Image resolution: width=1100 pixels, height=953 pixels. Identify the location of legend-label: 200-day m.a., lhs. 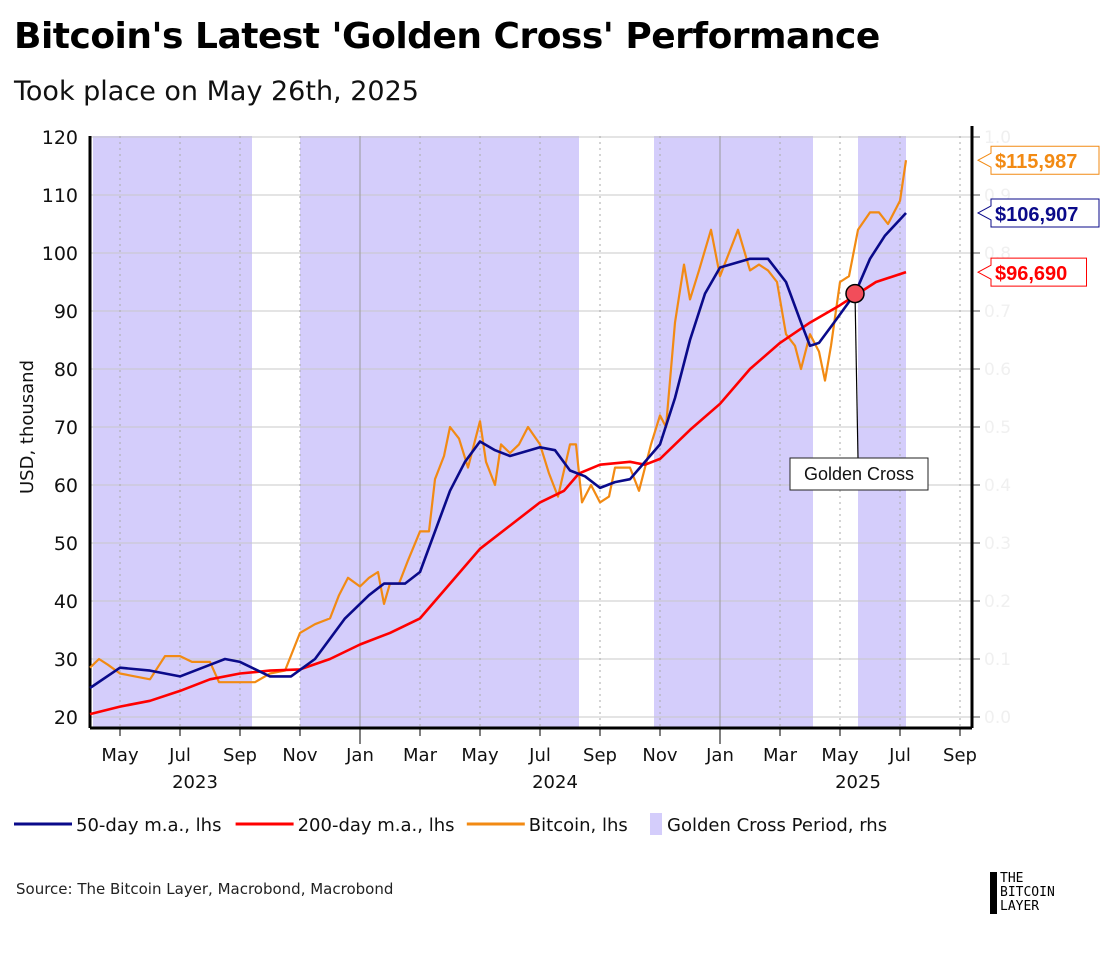
(376, 825).